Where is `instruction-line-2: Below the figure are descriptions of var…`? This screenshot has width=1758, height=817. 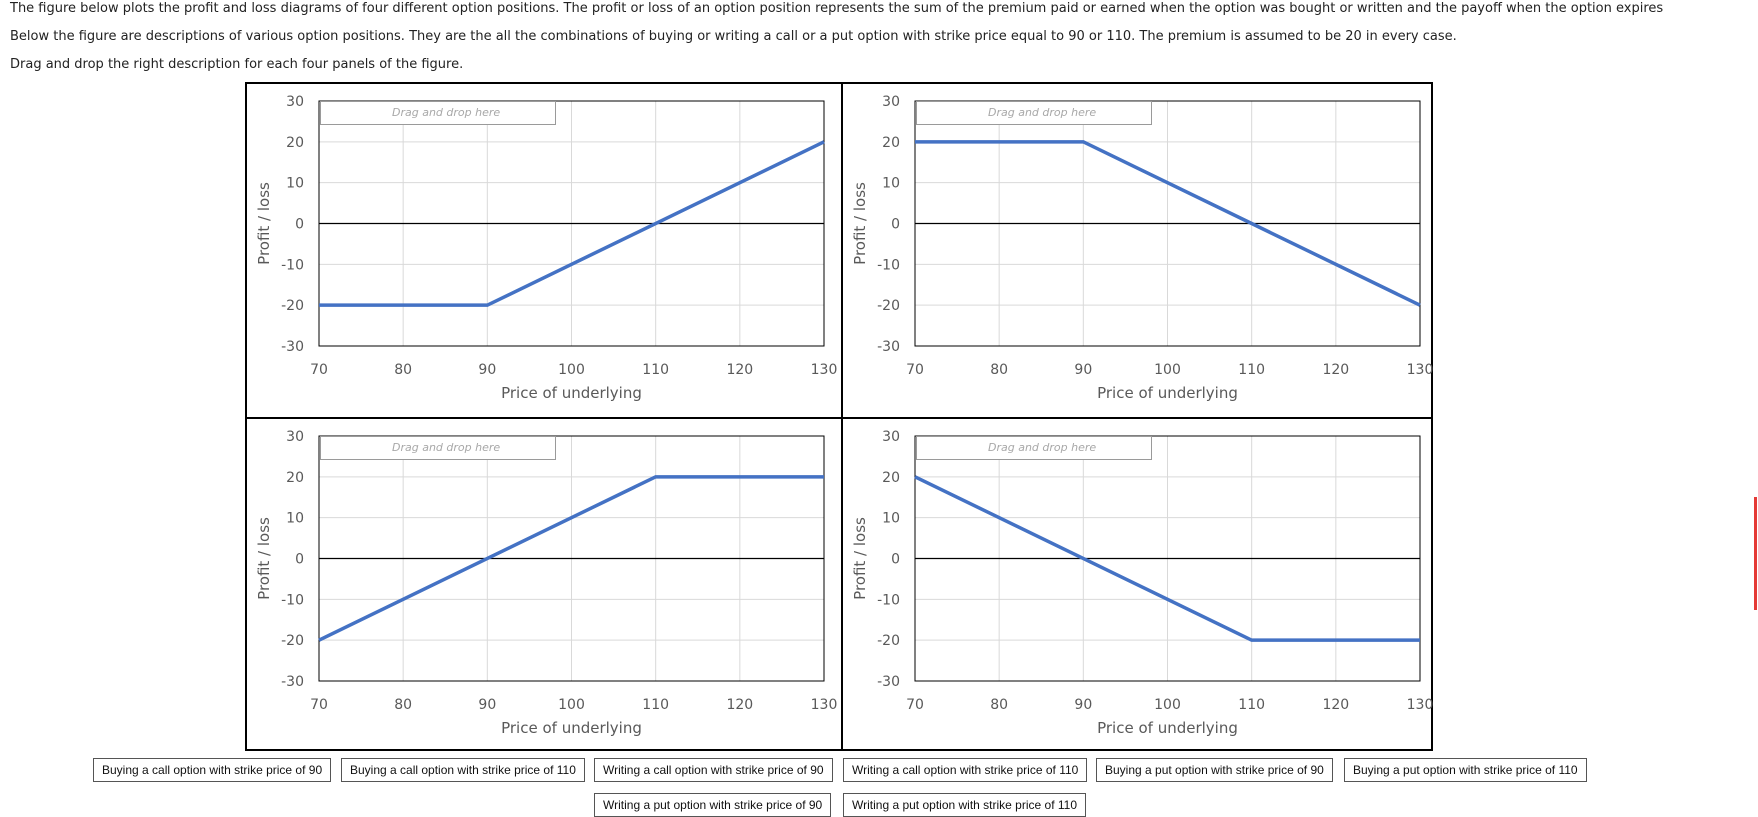 instruction-line-2: Below the figure are descriptions of var… is located at coordinates (733, 36).